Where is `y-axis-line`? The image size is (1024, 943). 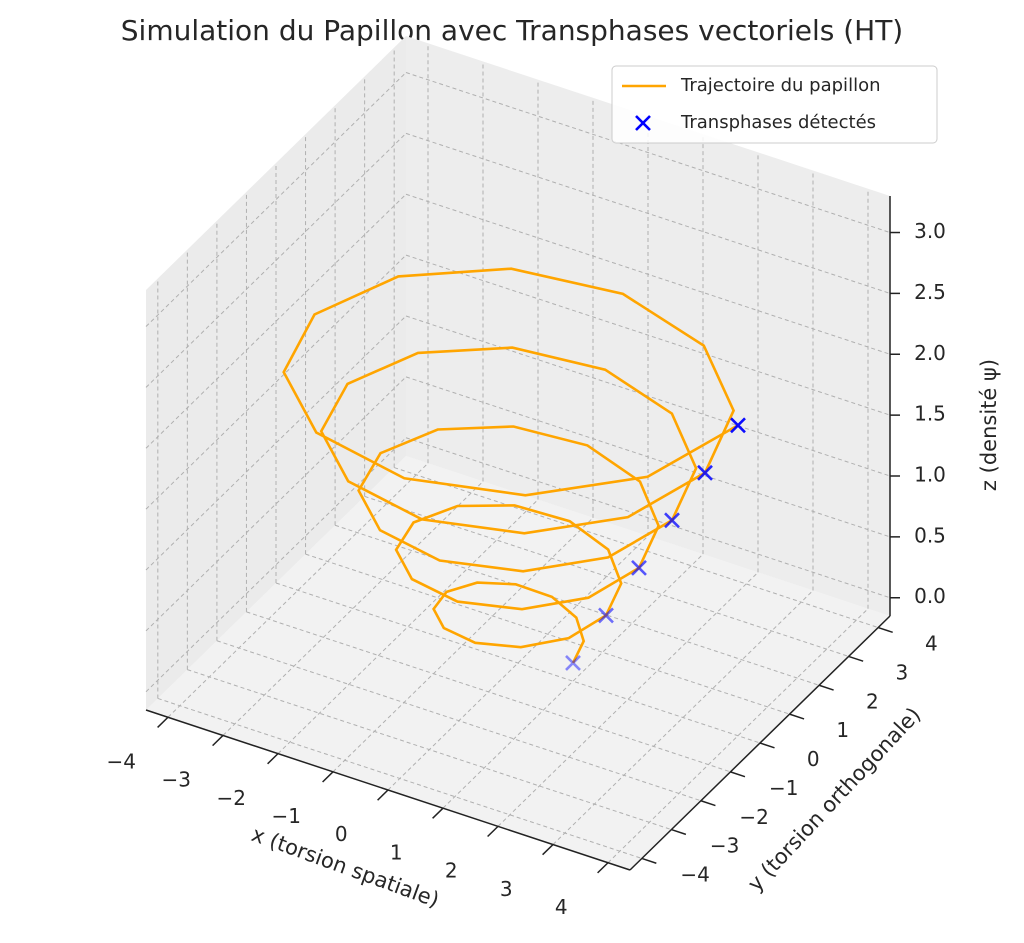
y-axis-line is located at coordinates (760, 743).